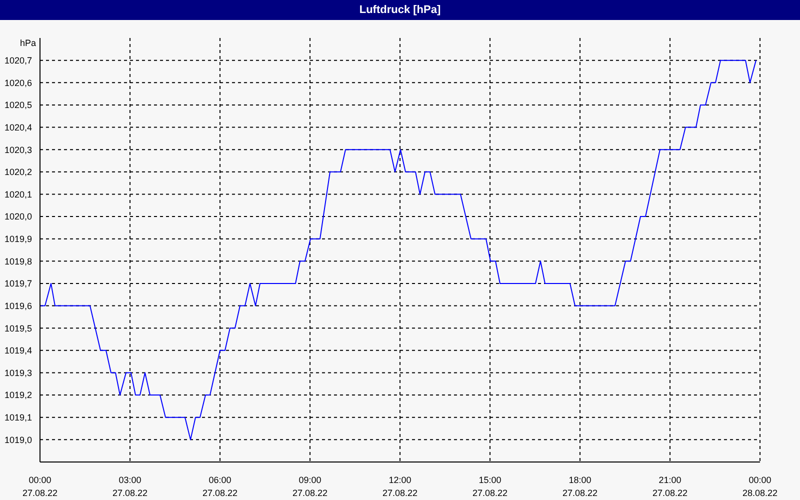 The width and height of the screenshot is (800, 500). What do you see at coordinates (18, 239) in the screenshot?
I see `y-tick-label: 1019,9` at bounding box center [18, 239].